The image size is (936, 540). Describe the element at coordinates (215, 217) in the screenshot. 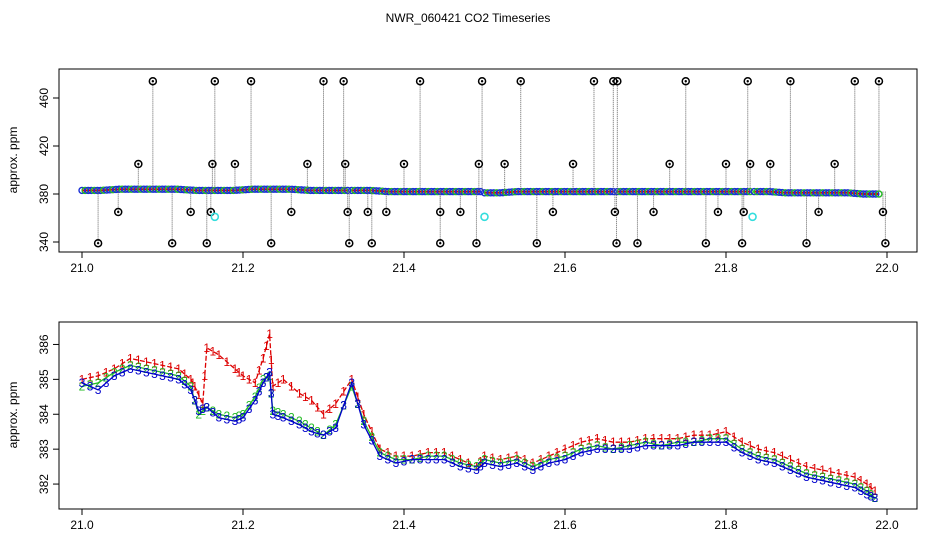

I see `top-cyan-point` at that location.